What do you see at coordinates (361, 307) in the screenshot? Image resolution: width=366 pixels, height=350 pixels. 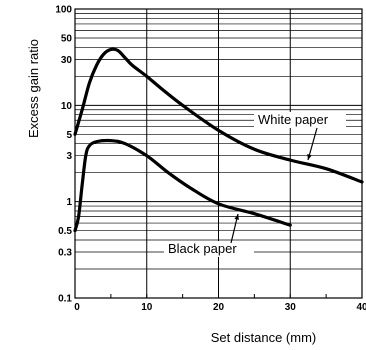 I see `x-tick-label: 40` at bounding box center [361, 307].